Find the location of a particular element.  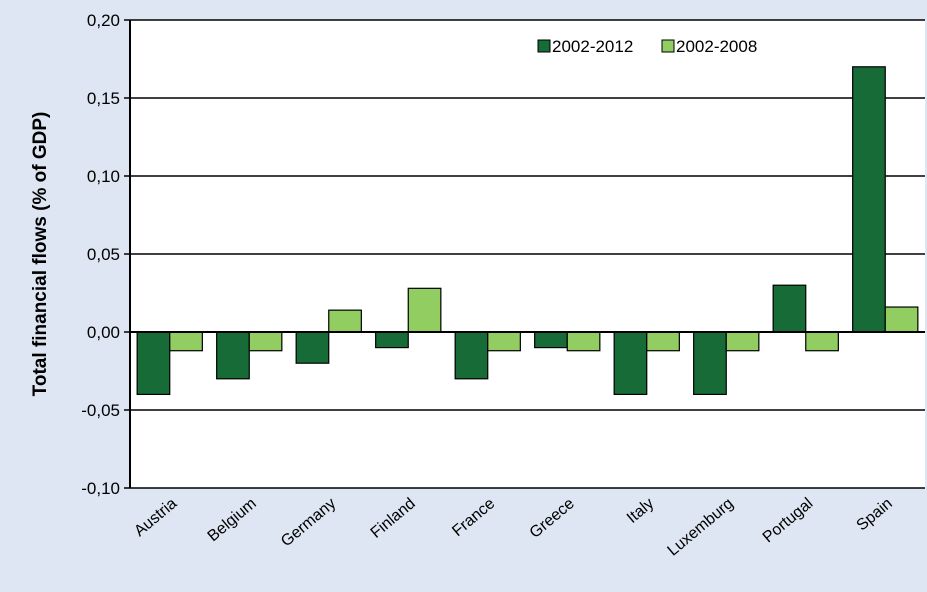

x-tick-label: Portugal is located at coordinates (788, 520).